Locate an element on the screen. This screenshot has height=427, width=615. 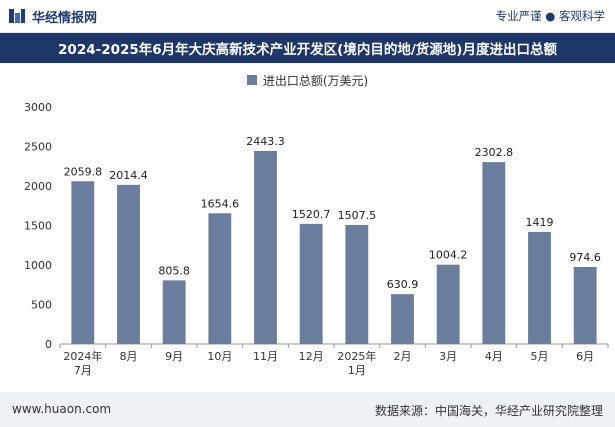
x-tick-label-line: 11月 is located at coordinates (265, 356).